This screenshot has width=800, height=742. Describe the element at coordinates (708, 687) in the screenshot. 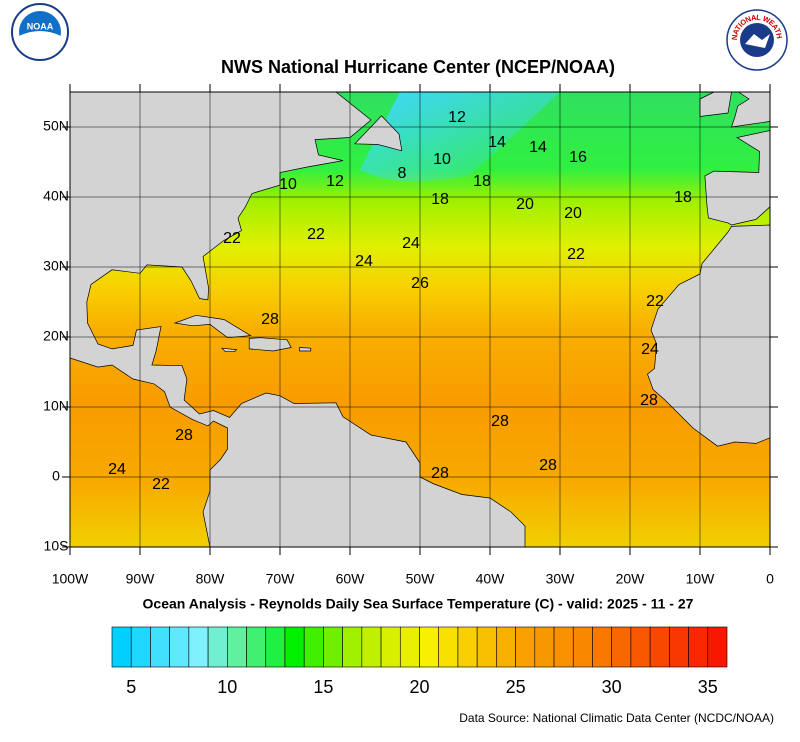

I see `colorbar-label: 35` at that location.